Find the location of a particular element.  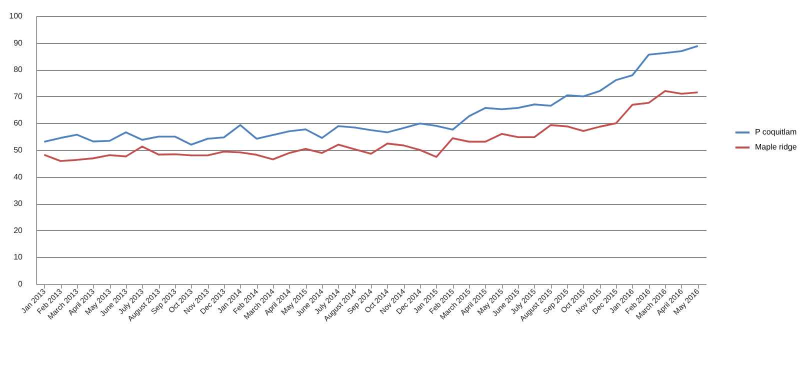

y-tick-label: 10 is located at coordinates (19, 257).